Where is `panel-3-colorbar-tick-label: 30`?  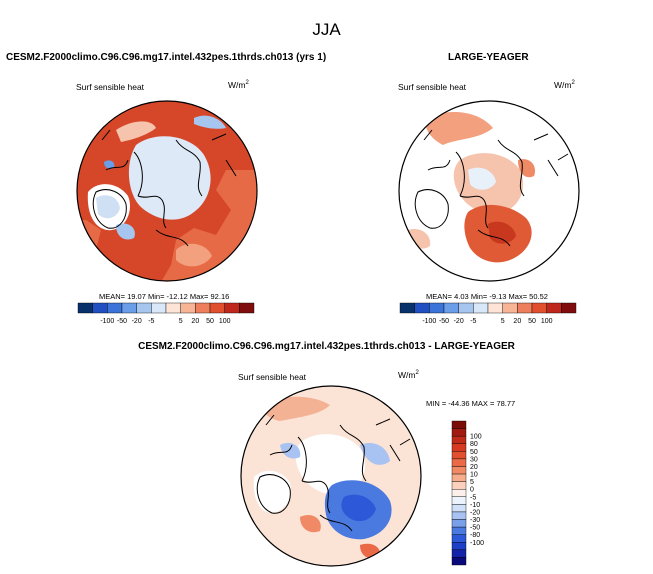
panel-3-colorbar-tick-label: 30 is located at coordinates (474, 459).